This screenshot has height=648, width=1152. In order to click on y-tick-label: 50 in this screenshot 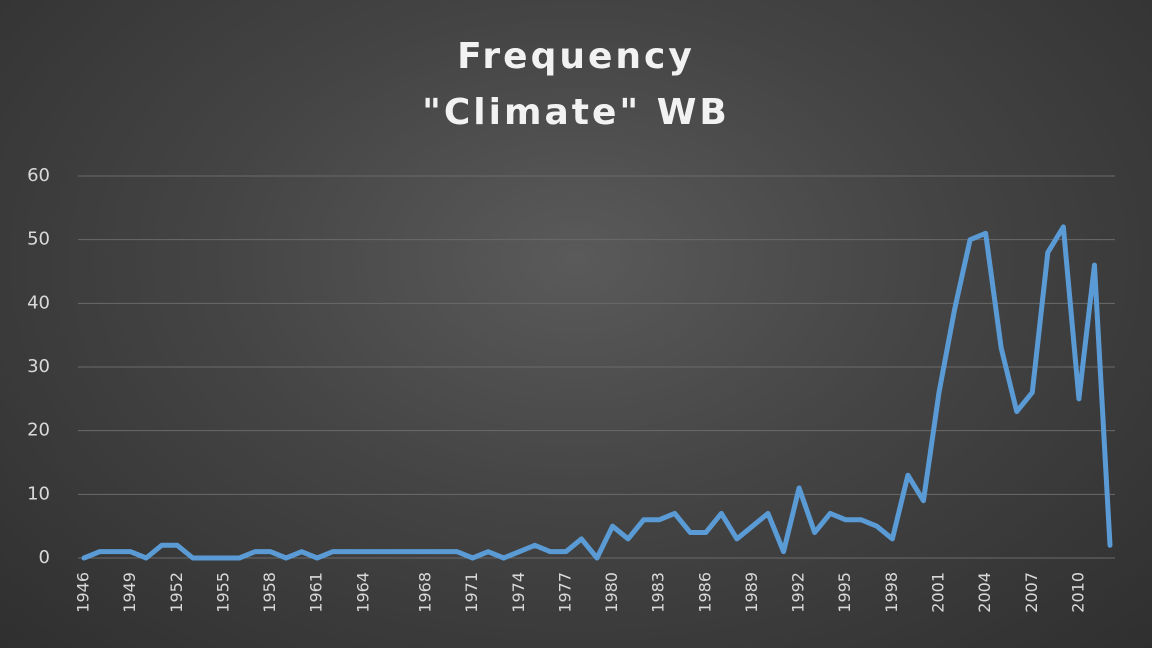, I will do `click(38, 239)`.